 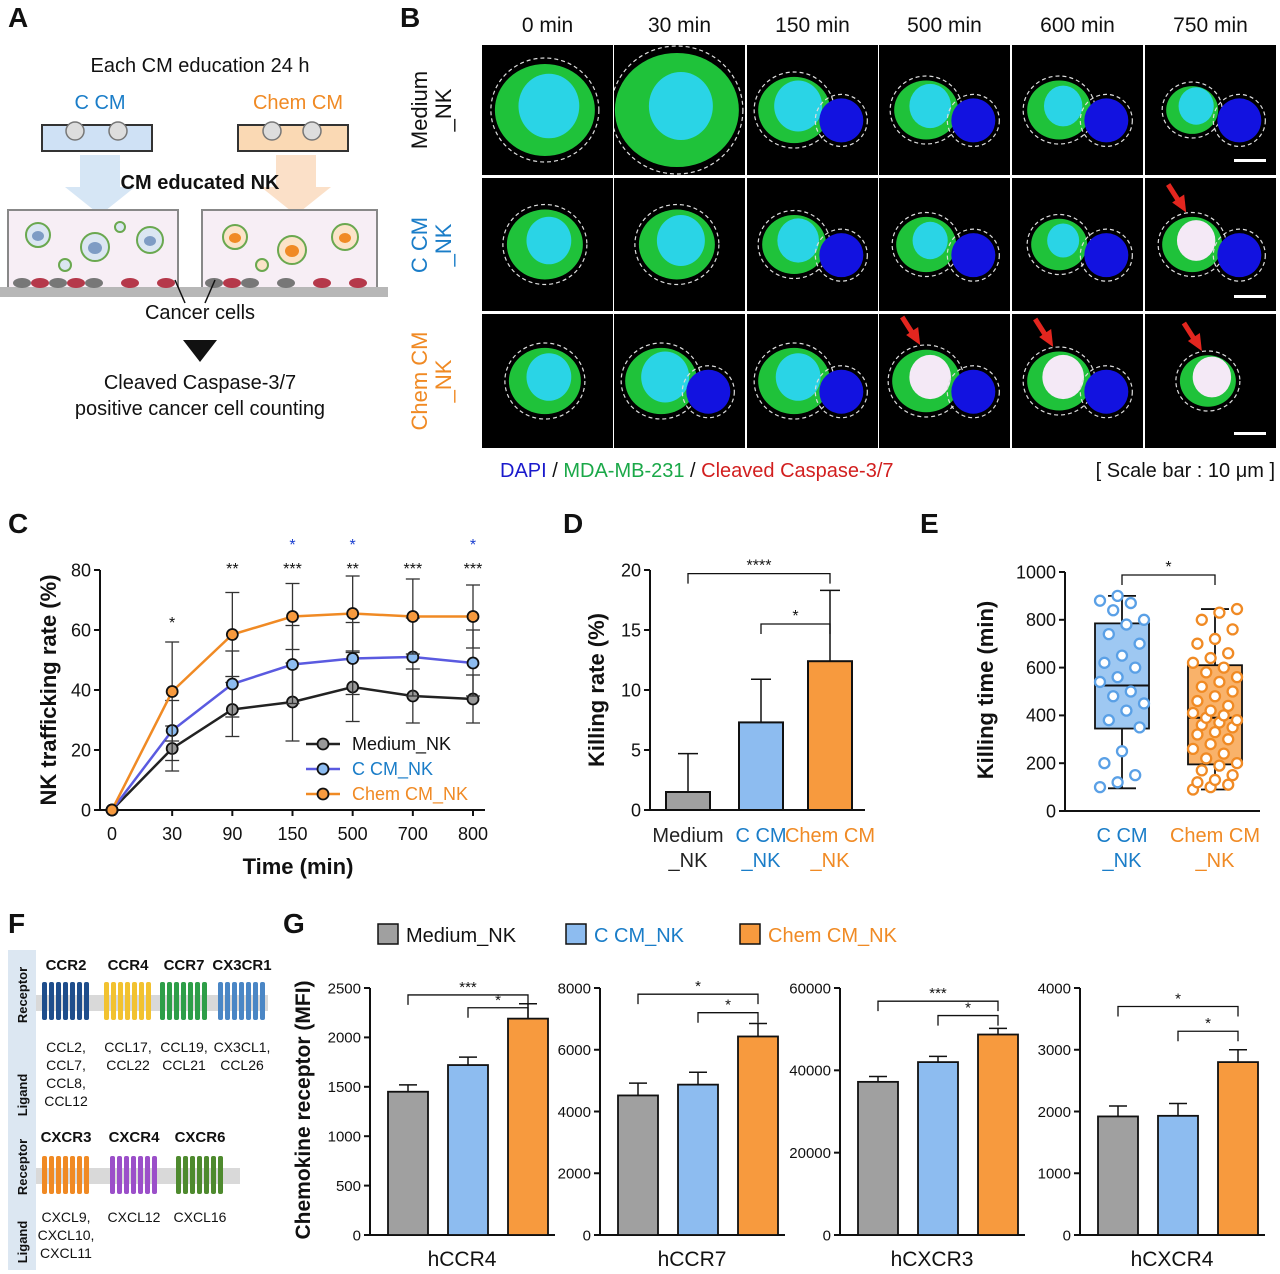 I want to click on result-line-1: Cleaved Caspase-3/7, so click(x=200, y=383).